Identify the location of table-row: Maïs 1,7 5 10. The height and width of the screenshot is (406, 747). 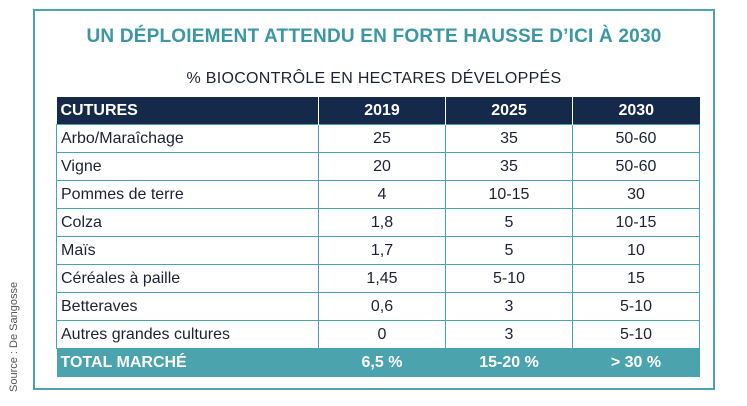
(378, 250).